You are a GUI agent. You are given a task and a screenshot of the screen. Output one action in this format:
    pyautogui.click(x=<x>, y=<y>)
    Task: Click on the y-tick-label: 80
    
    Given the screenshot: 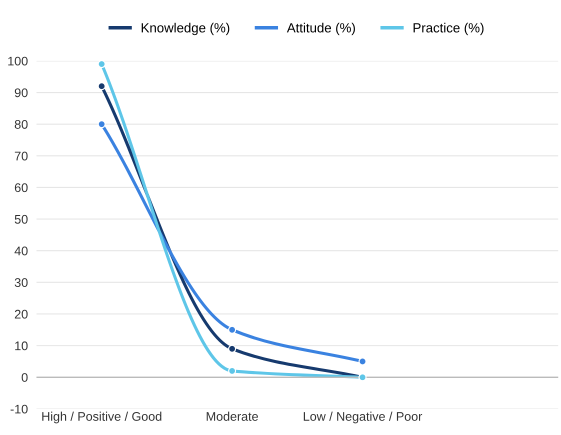 What is the action you would take?
    pyautogui.click(x=21, y=124)
    